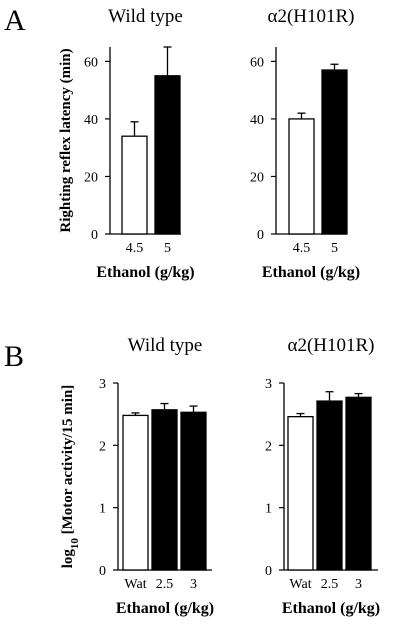 This screenshot has height=624, width=400. Describe the element at coordinates (15, 20) in the screenshot. I see `panel-label-a: A` at that location.